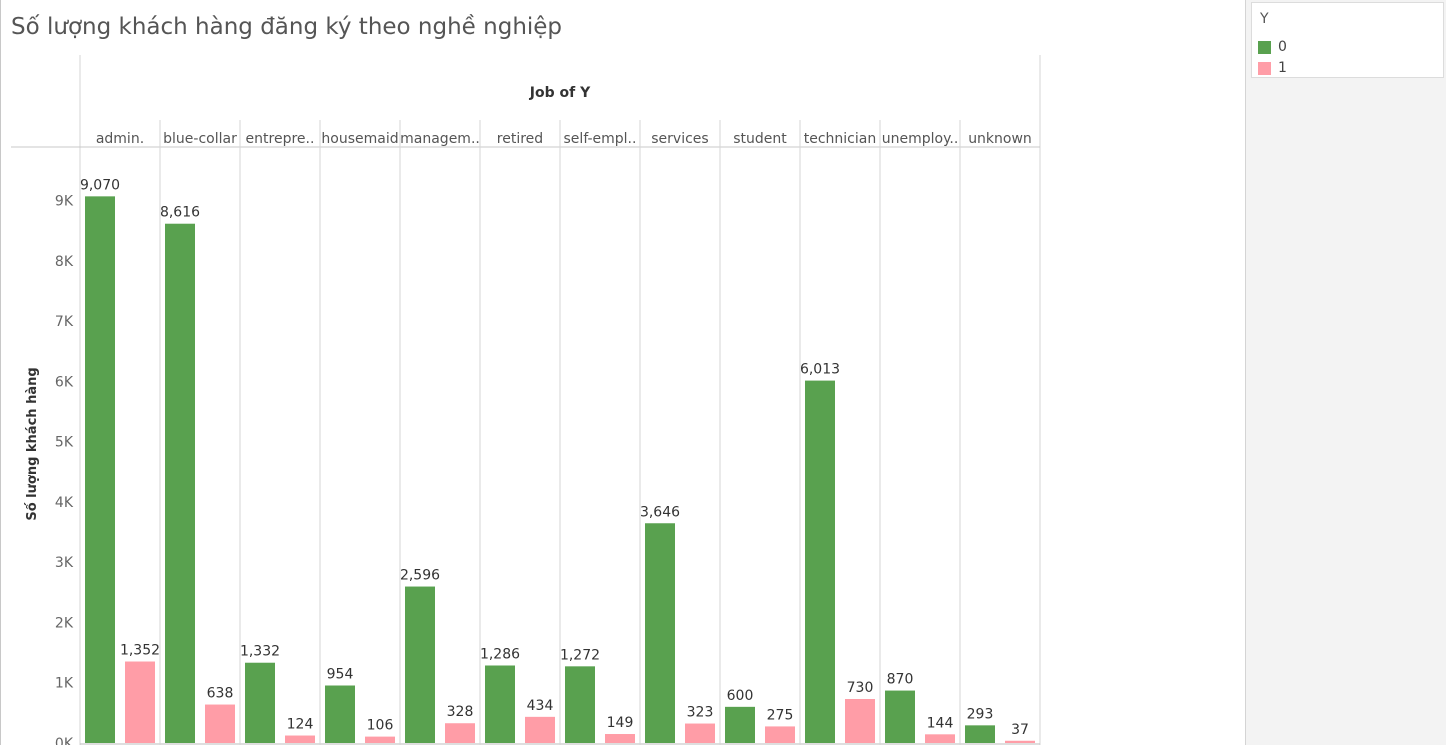  I want to click on data-label: 6,013, so click(820, 370).